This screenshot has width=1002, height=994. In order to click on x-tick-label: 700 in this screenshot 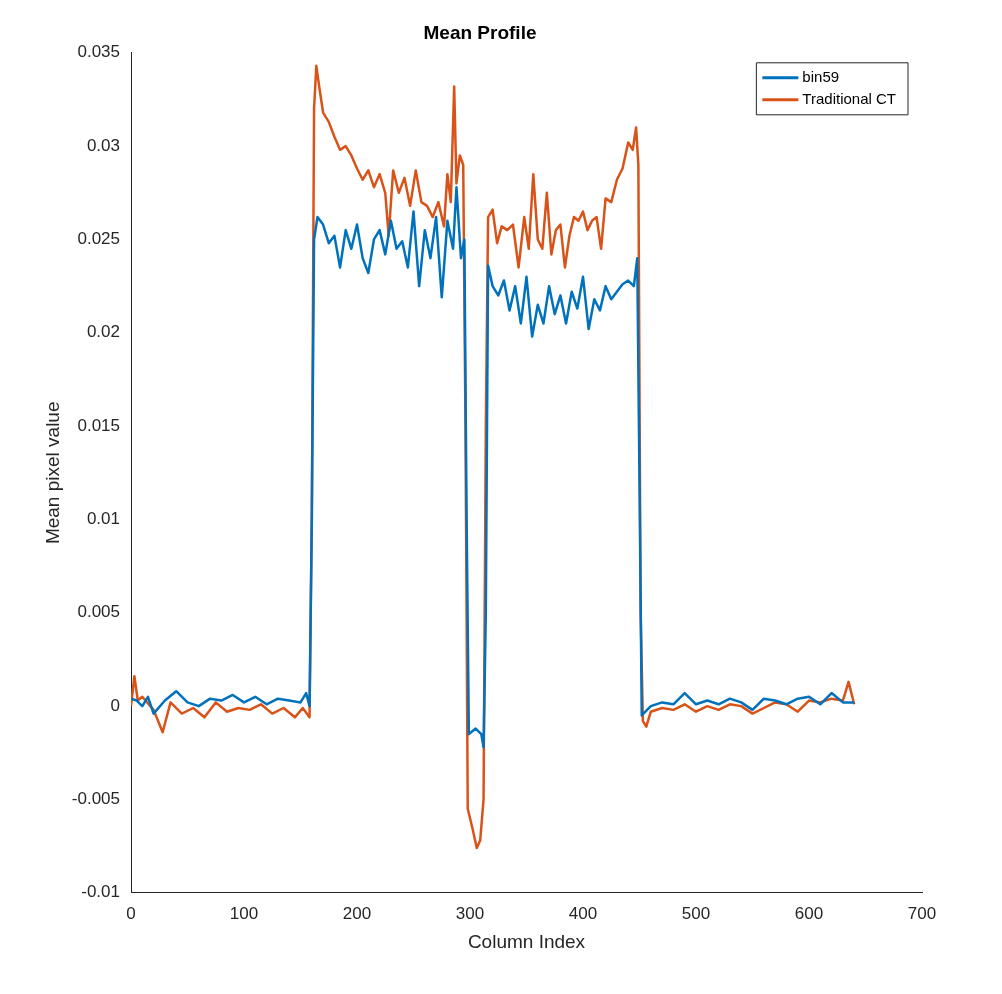, I will do `click(922, 913)`.